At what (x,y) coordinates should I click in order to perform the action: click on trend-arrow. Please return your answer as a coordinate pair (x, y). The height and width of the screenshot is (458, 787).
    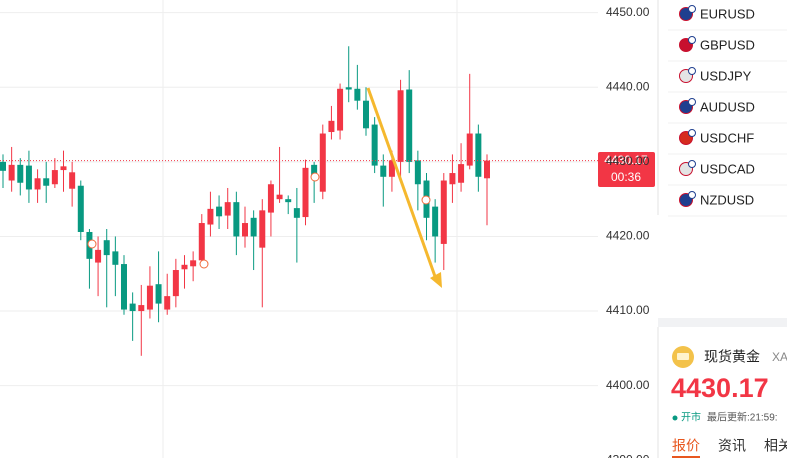
    Looking at the image, I should click on (402, 185).